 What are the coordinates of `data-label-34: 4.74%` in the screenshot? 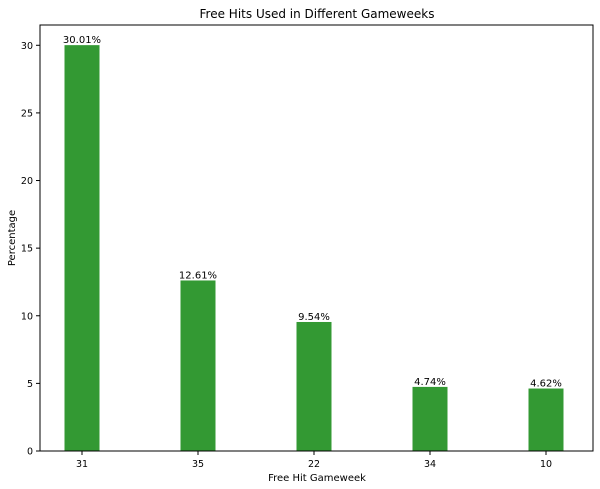 It's located at (430, 382).